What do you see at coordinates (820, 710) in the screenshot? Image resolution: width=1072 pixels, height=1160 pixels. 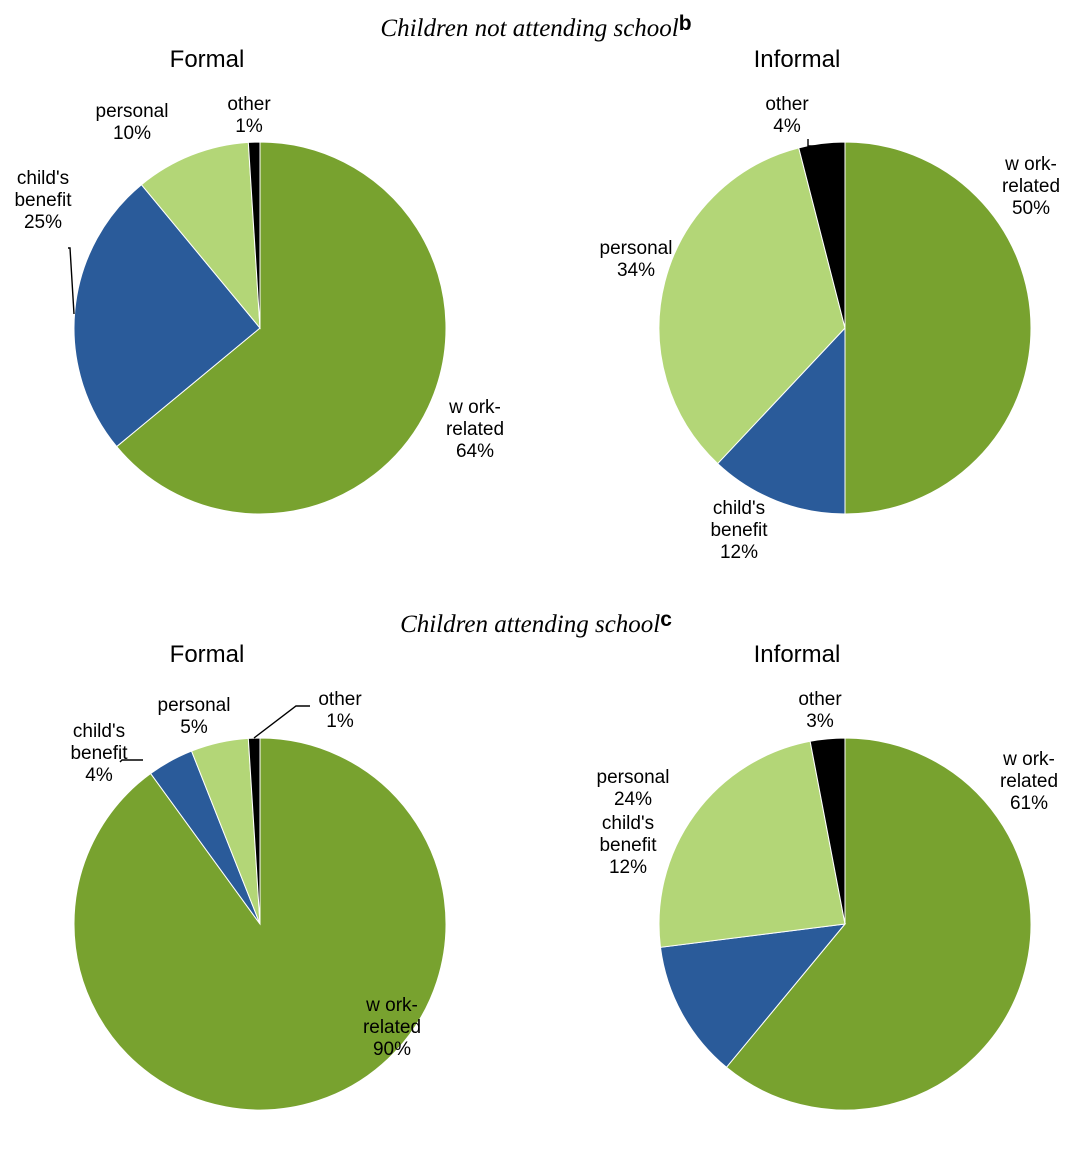 I see `data-label-other-chart-4: other 3%` at bounding box center [820, 710].